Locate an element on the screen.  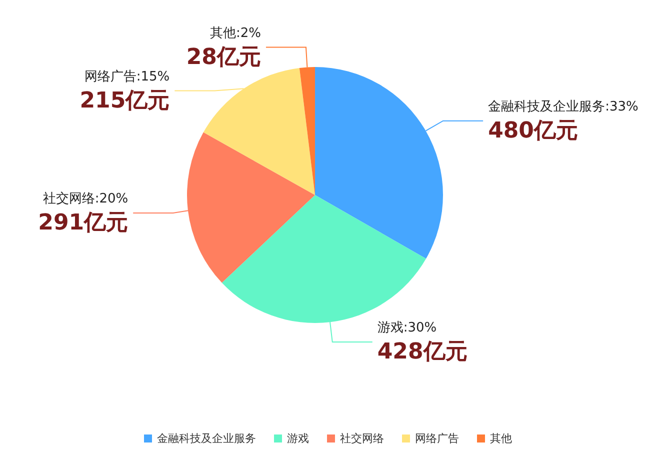
data-label: 网络广告:15% 215亿元 is located at coordinates (125, 91).